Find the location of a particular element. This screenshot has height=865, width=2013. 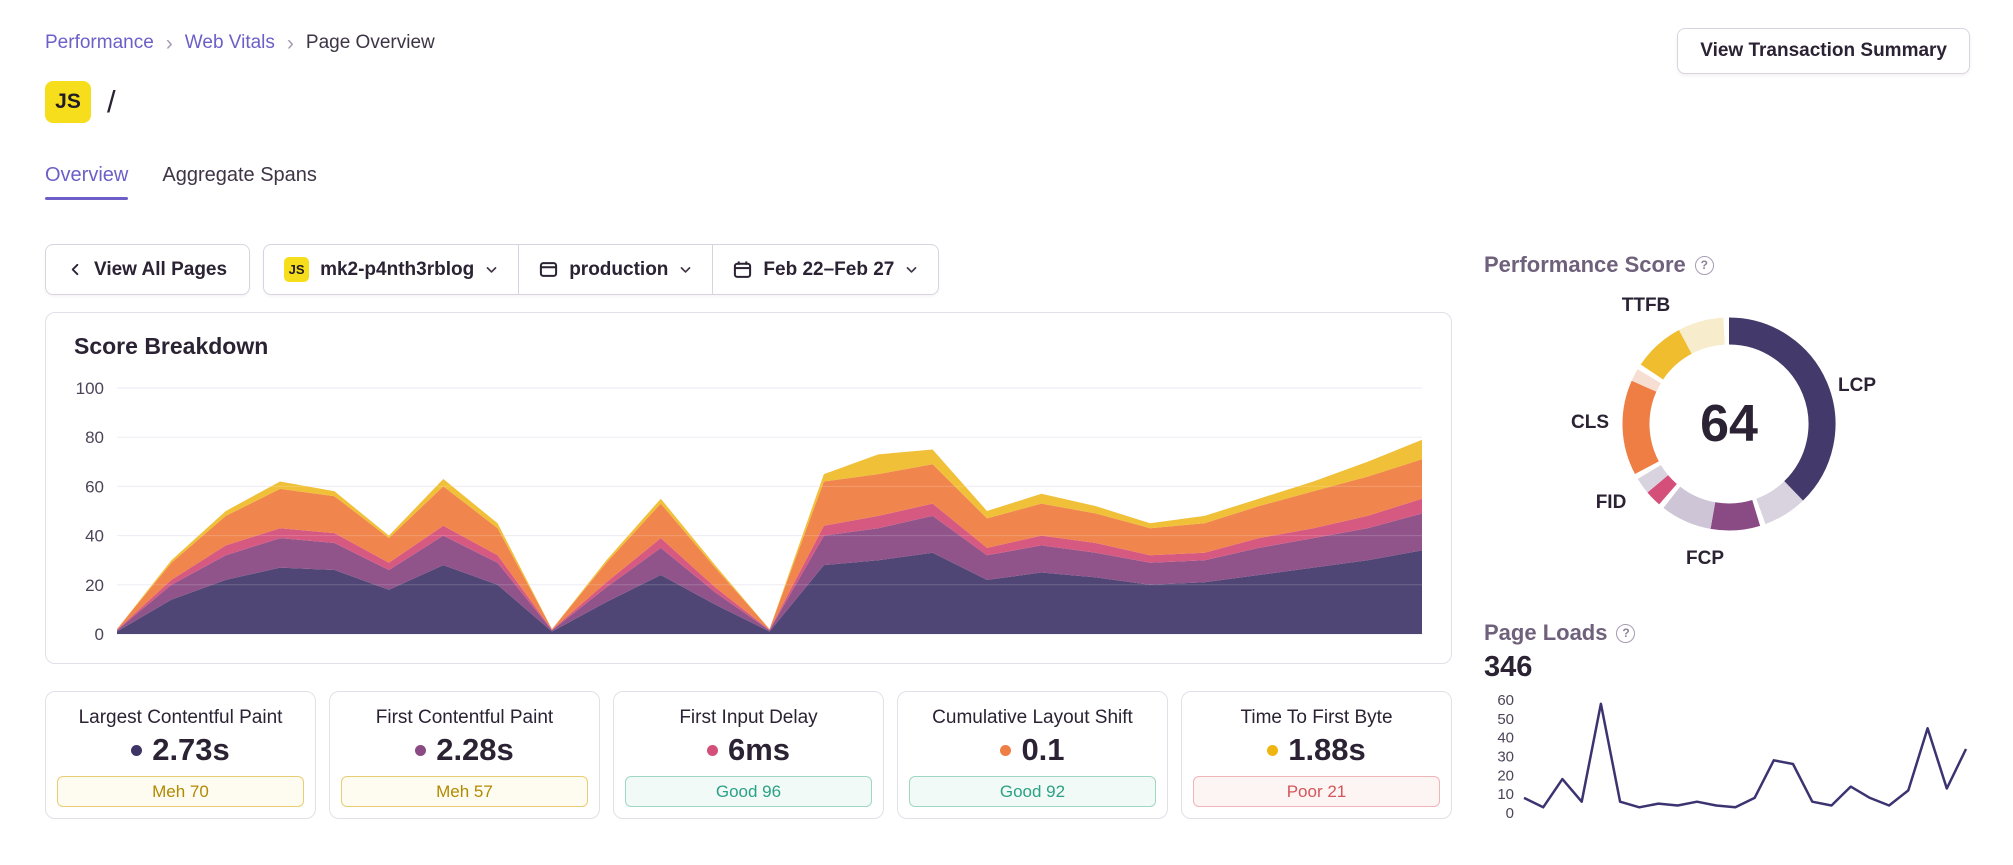

performance-score-donut-chart is located at coordinates (1729, 424).